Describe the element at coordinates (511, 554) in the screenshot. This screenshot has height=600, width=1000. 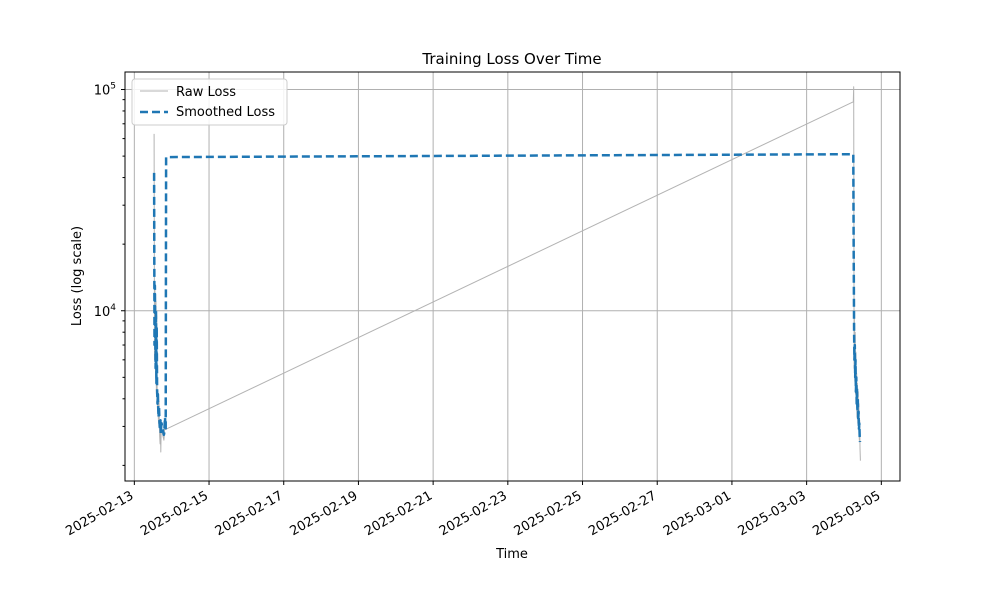
I see `x-axis-label: Time` at that location.